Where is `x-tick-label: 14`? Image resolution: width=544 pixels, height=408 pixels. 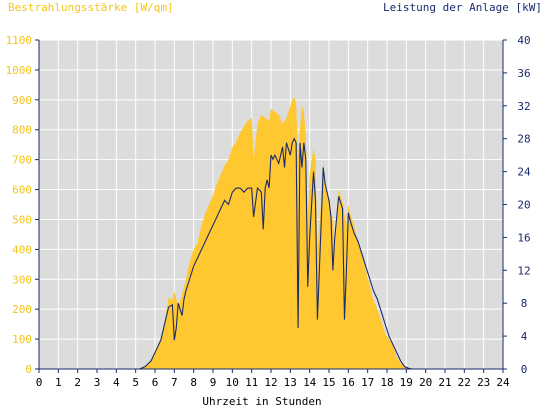 x-tick-label: 14 is located at coordinates (310, 382).